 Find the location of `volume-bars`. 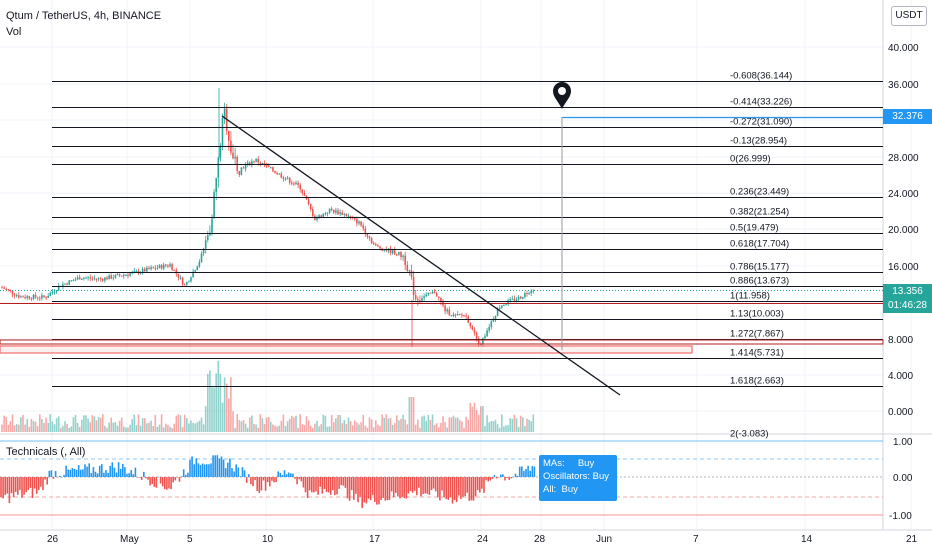

volume-bars is located at coordinates (268, 396).